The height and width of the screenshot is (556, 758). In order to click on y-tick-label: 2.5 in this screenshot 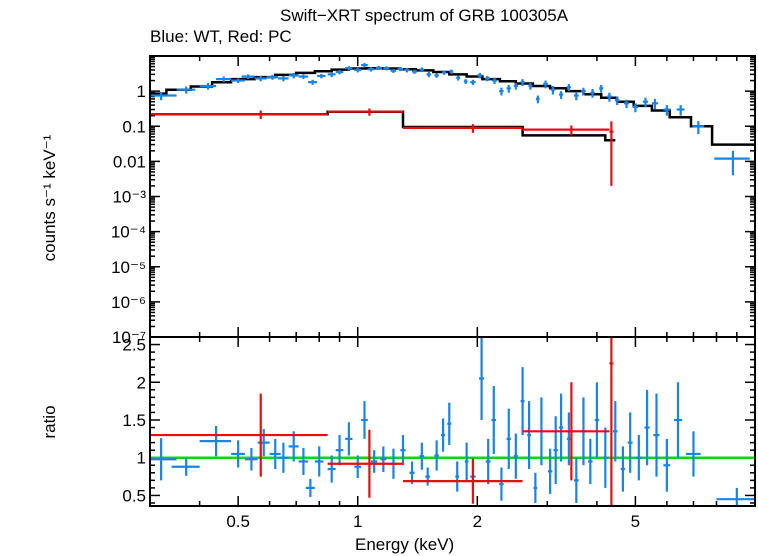, I will do `click(134, 345)`.